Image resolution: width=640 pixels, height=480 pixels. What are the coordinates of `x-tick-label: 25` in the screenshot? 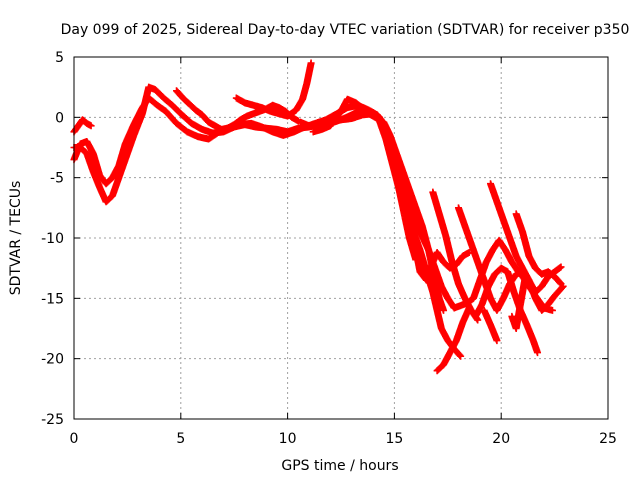 It's located at (608, 439).